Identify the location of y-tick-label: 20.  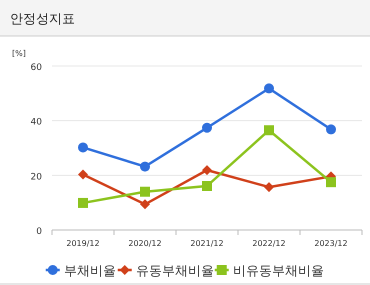
(36, 177).